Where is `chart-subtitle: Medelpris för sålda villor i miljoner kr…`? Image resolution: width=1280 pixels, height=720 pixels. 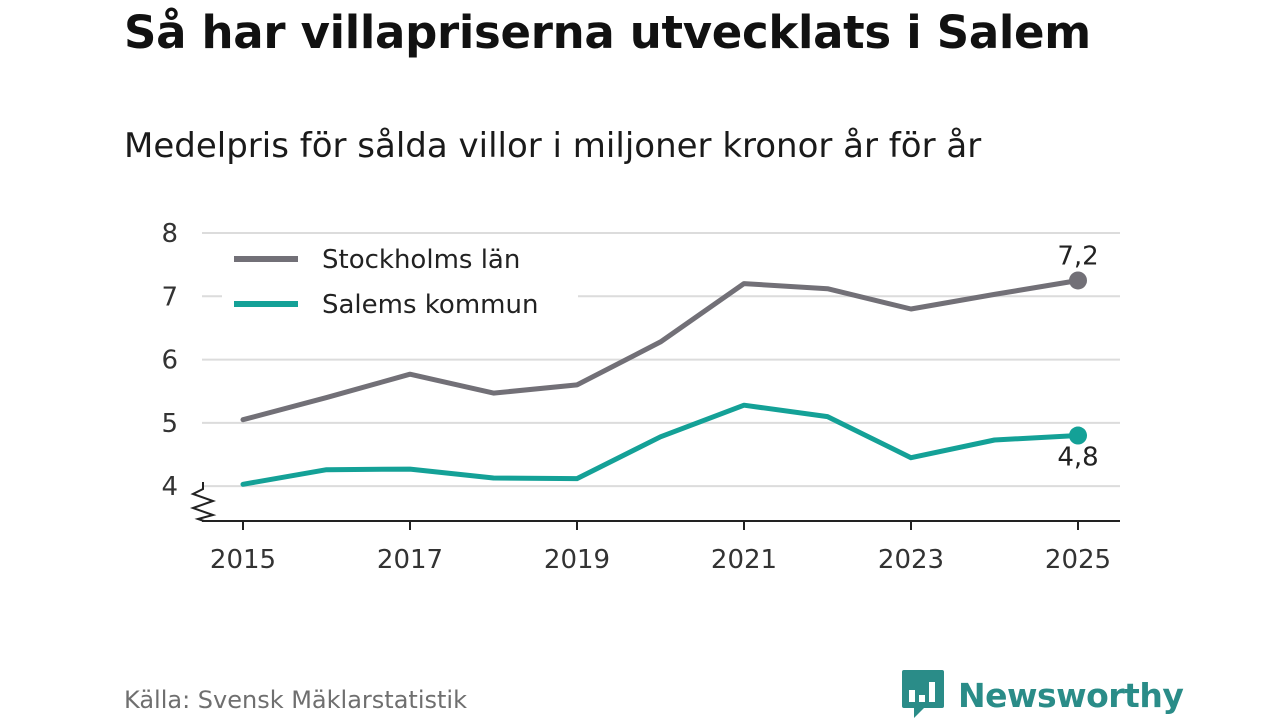
chart-subtitle: Medelpris för sålda villor i miljoner kr… is located at coordinates (553, 146).